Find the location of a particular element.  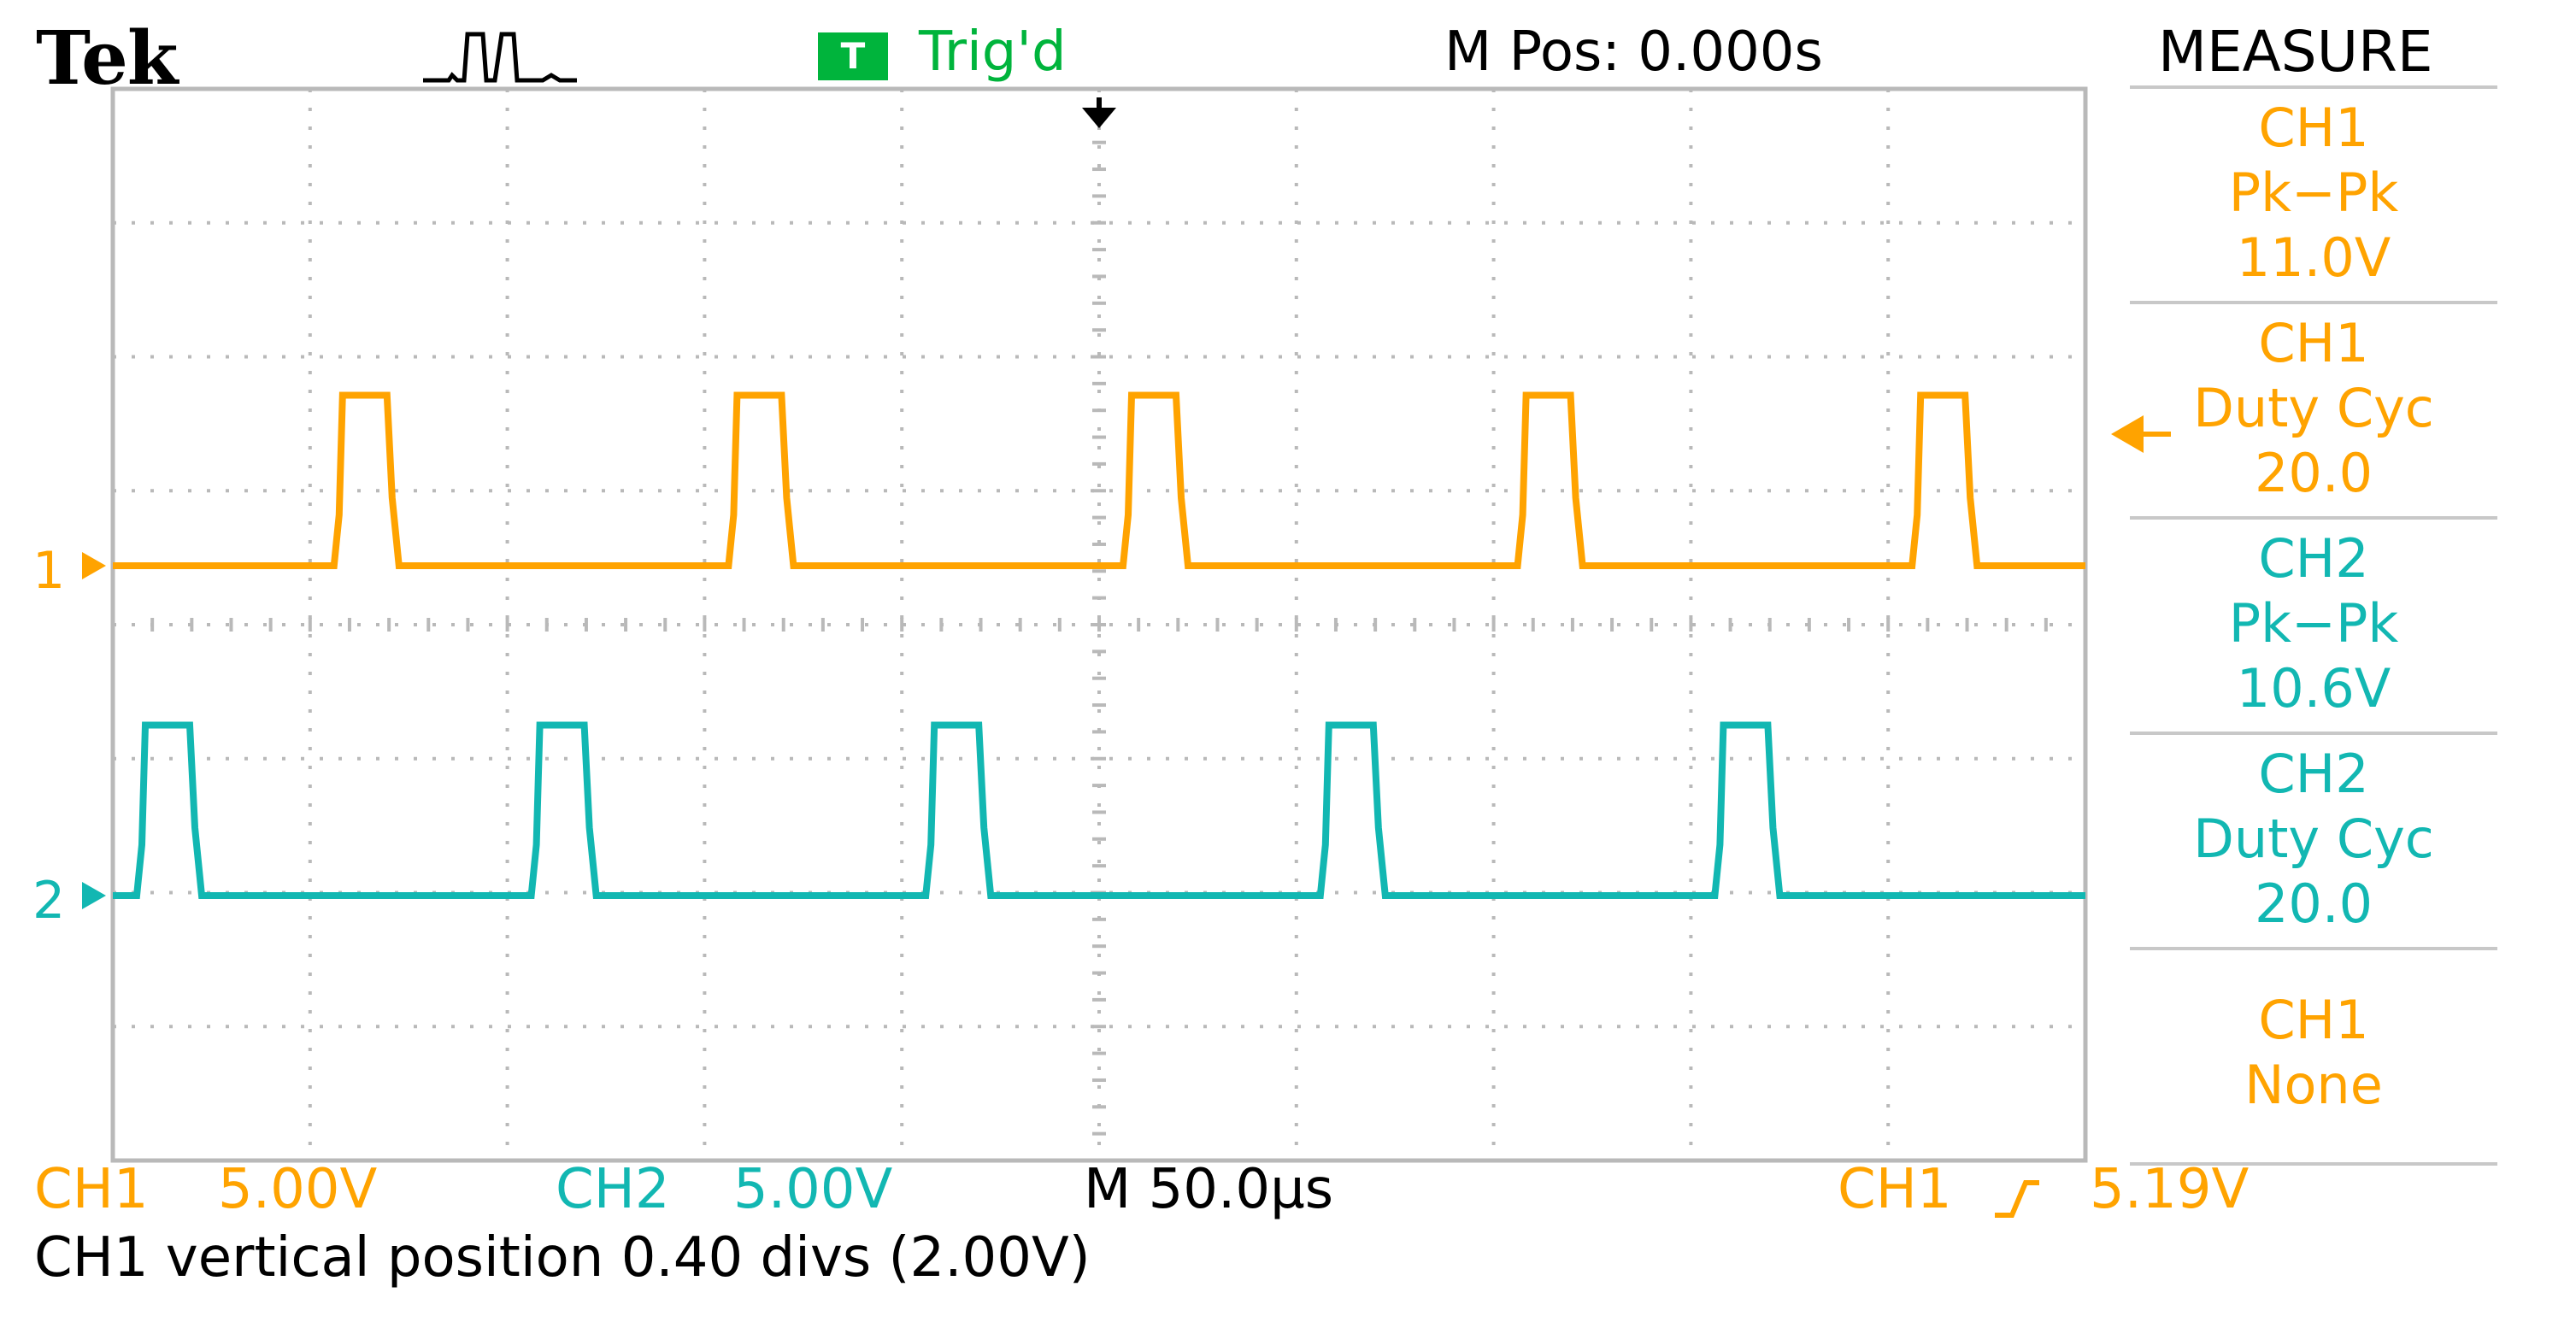

ch2-scale-label: CH2 is located at coordinates (613, 1189).